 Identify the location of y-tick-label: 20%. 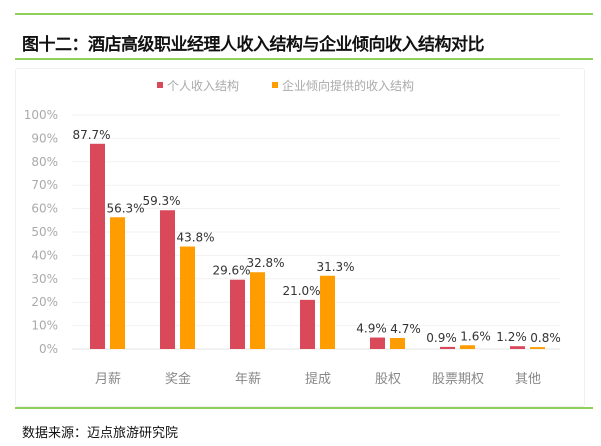
(44, 302).